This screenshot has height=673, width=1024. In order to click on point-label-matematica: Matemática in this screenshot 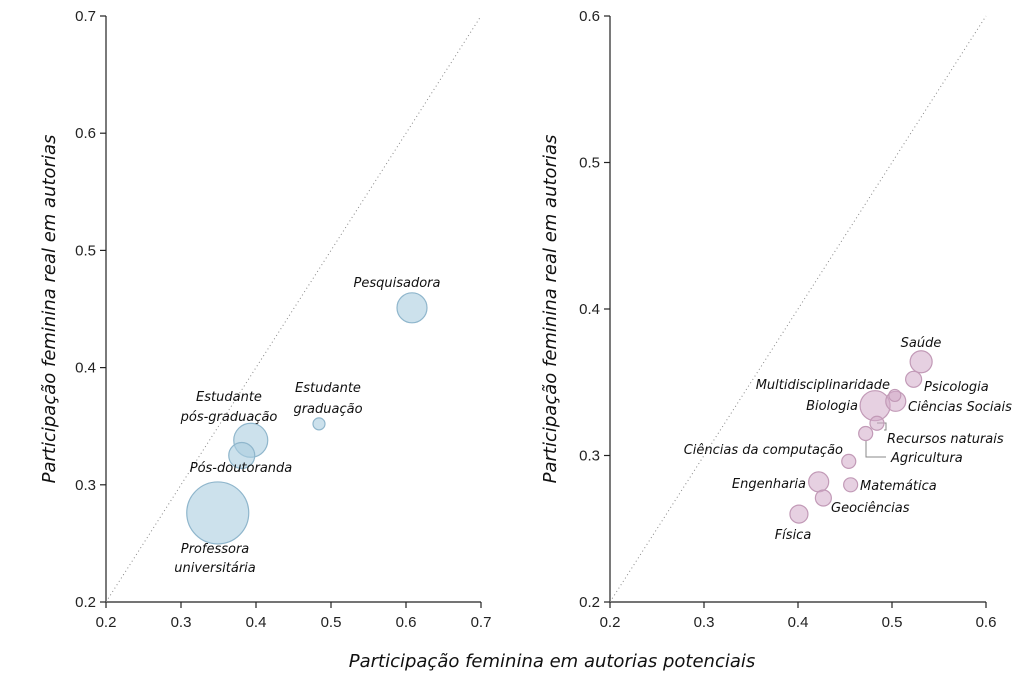, I will do `click(898, 486)`.